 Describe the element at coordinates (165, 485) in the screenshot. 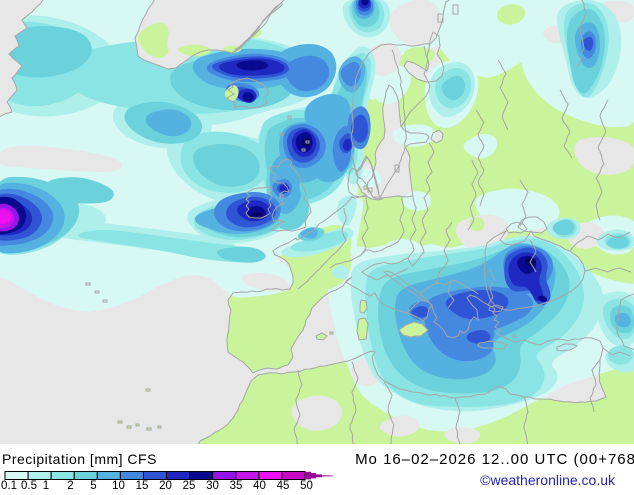

I see `svg-text: 20` at that location.